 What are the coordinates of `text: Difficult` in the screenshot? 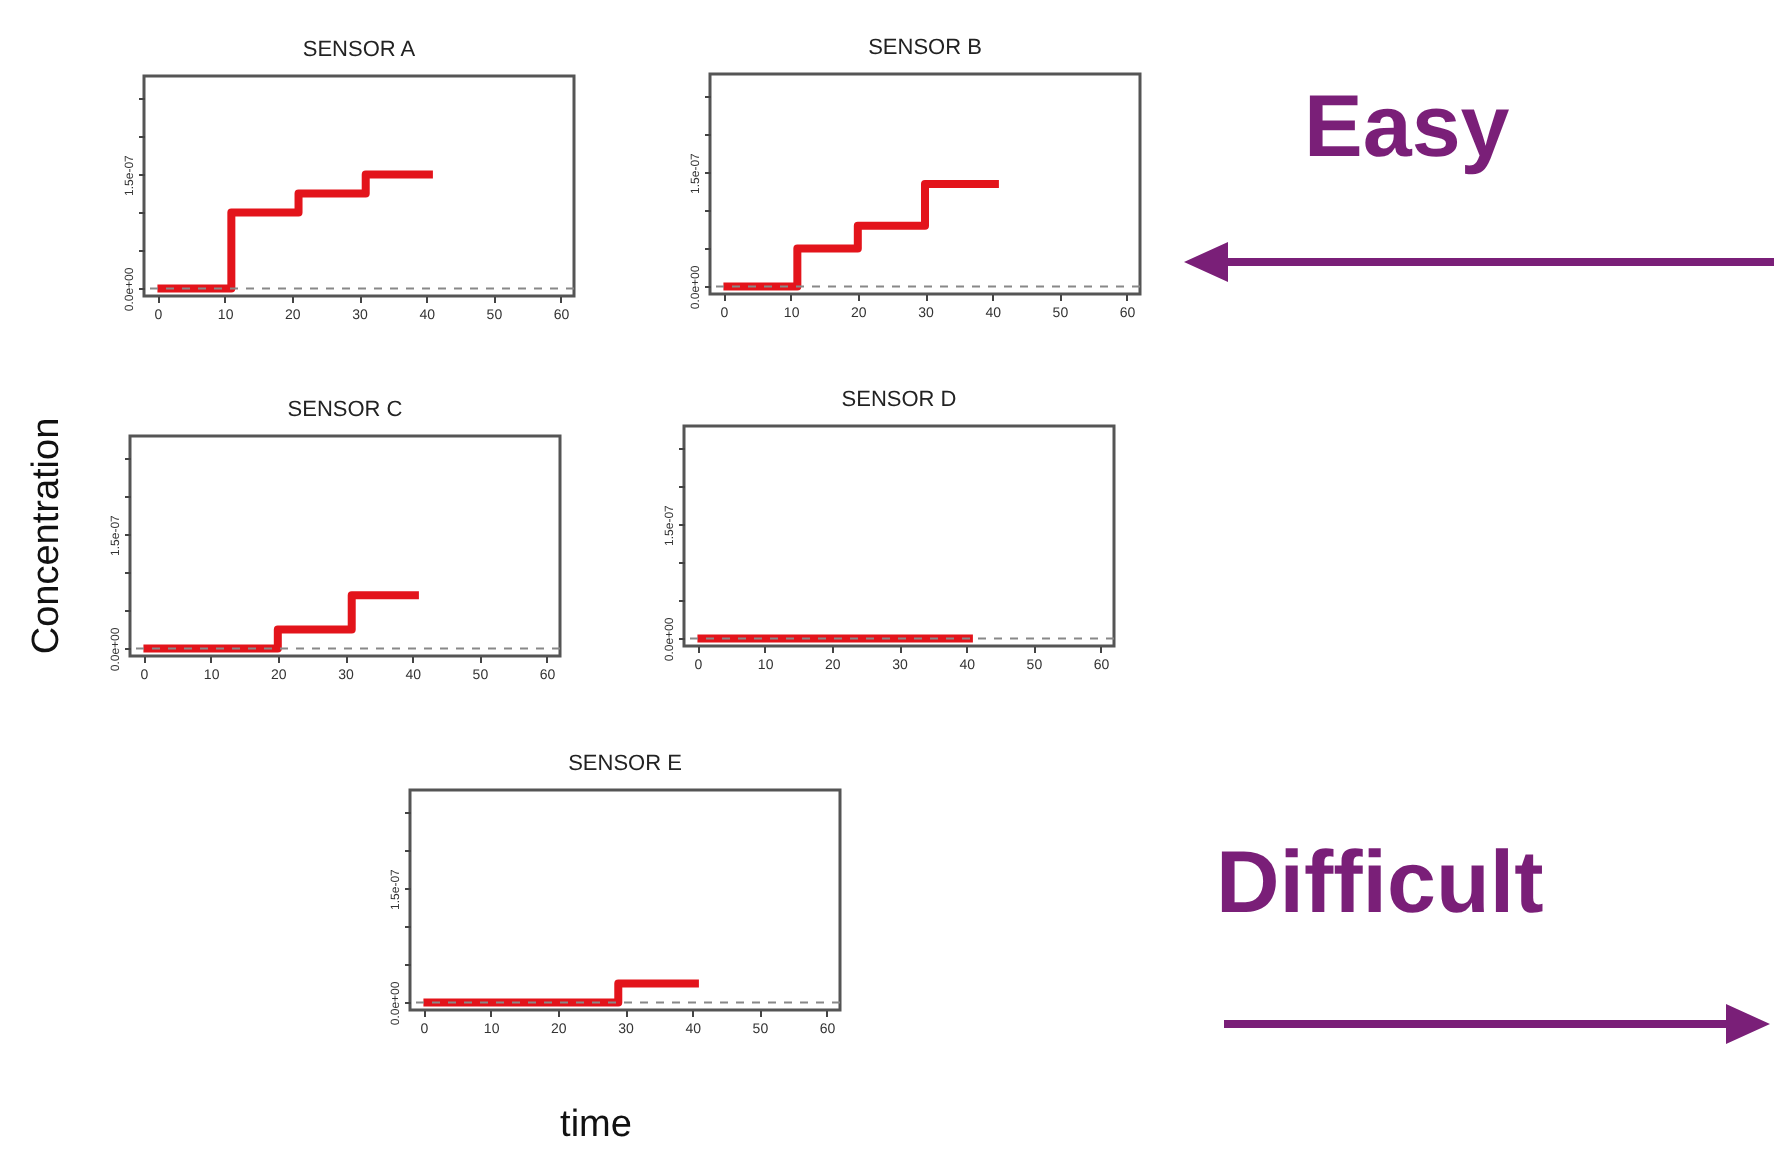 It's located at (1380, 883).